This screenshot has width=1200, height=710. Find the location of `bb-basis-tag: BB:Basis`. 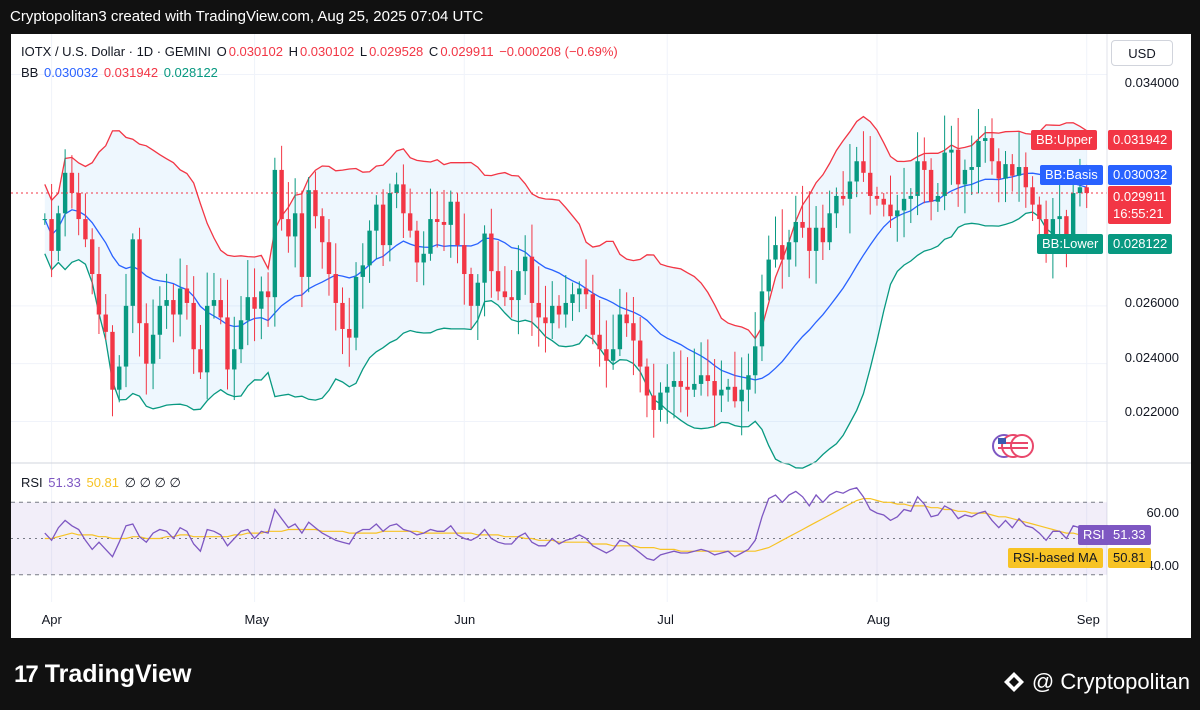

bb-basis-tag: BB:Basis is located at coordinates (1071, 175).